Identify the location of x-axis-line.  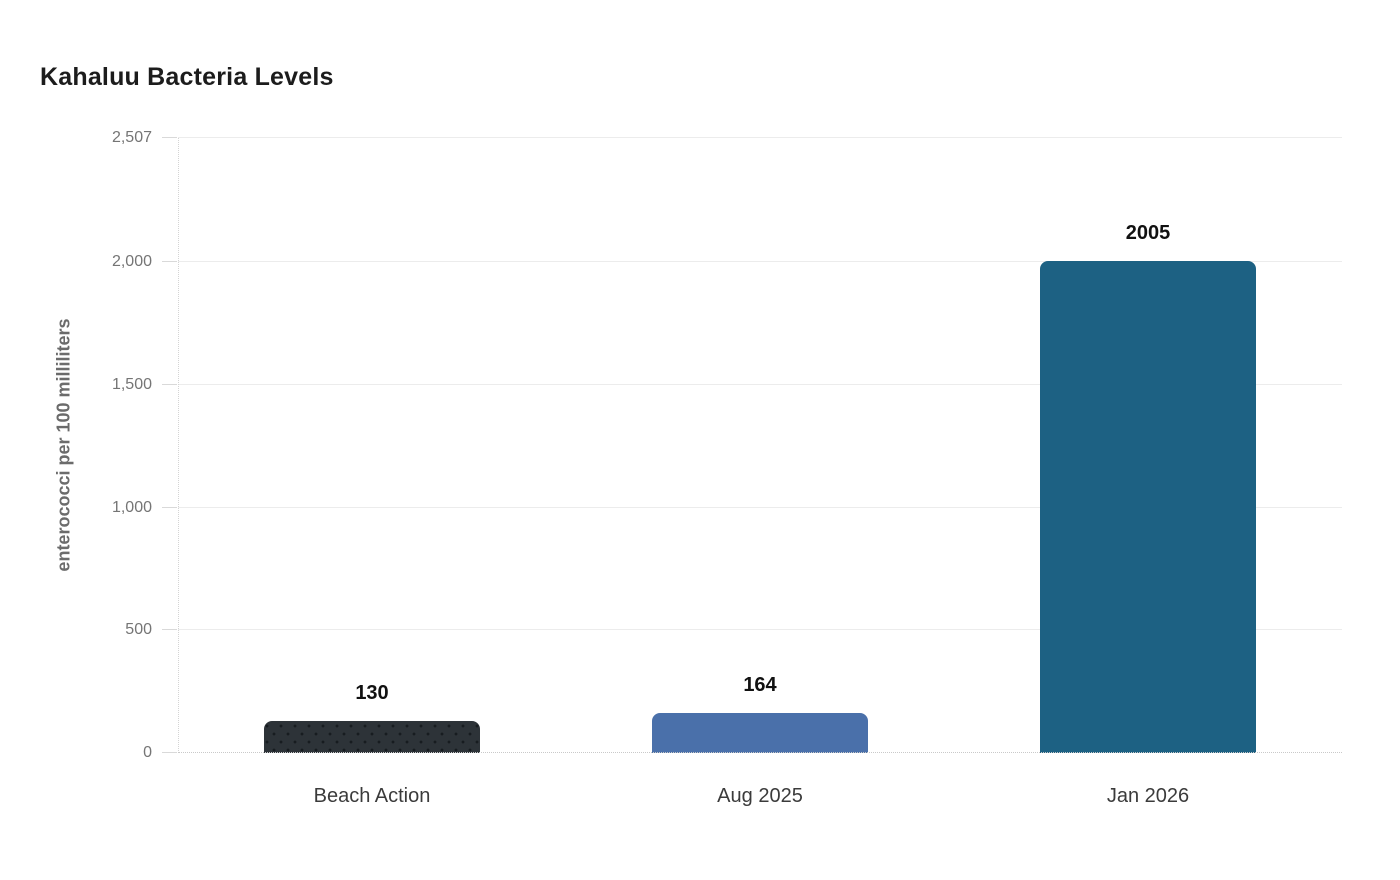
(760, 752).